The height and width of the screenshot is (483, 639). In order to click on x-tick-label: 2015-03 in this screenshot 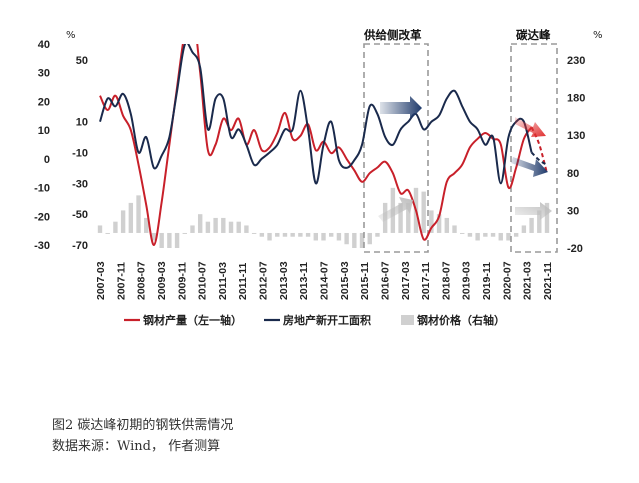, I will do `click(345, 280)`.